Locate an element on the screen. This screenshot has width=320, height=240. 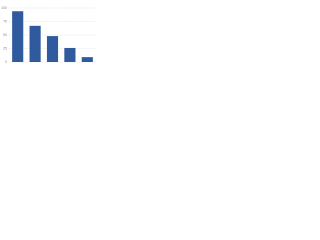
y-tick-label: 50 is located at coordinates (5, 35).